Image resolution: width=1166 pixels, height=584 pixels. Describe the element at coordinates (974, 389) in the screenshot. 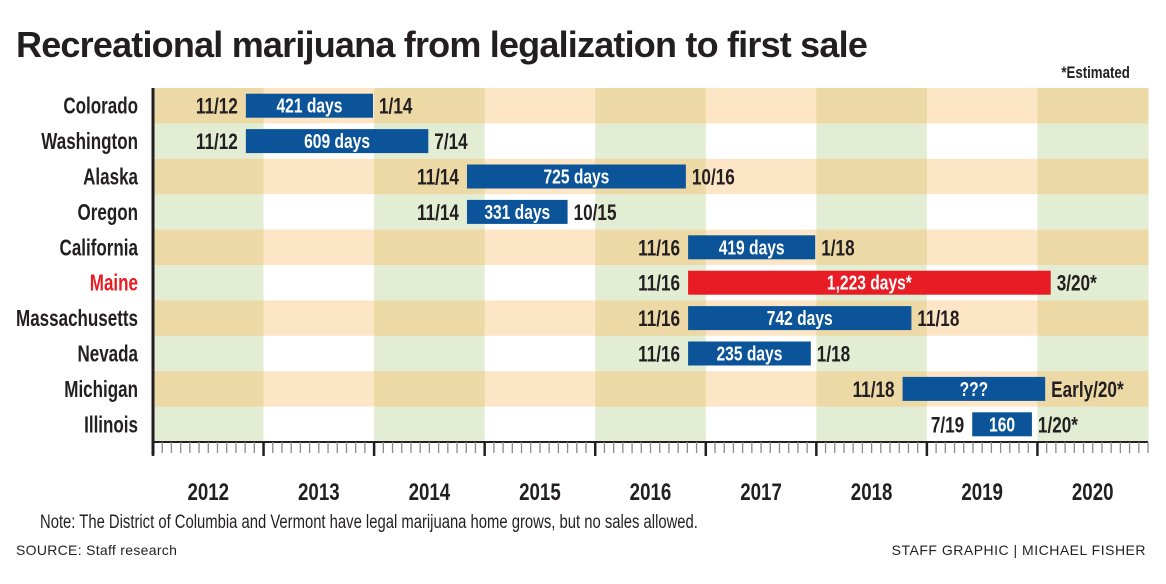

I see `bar-duration-label: ???` at that location.